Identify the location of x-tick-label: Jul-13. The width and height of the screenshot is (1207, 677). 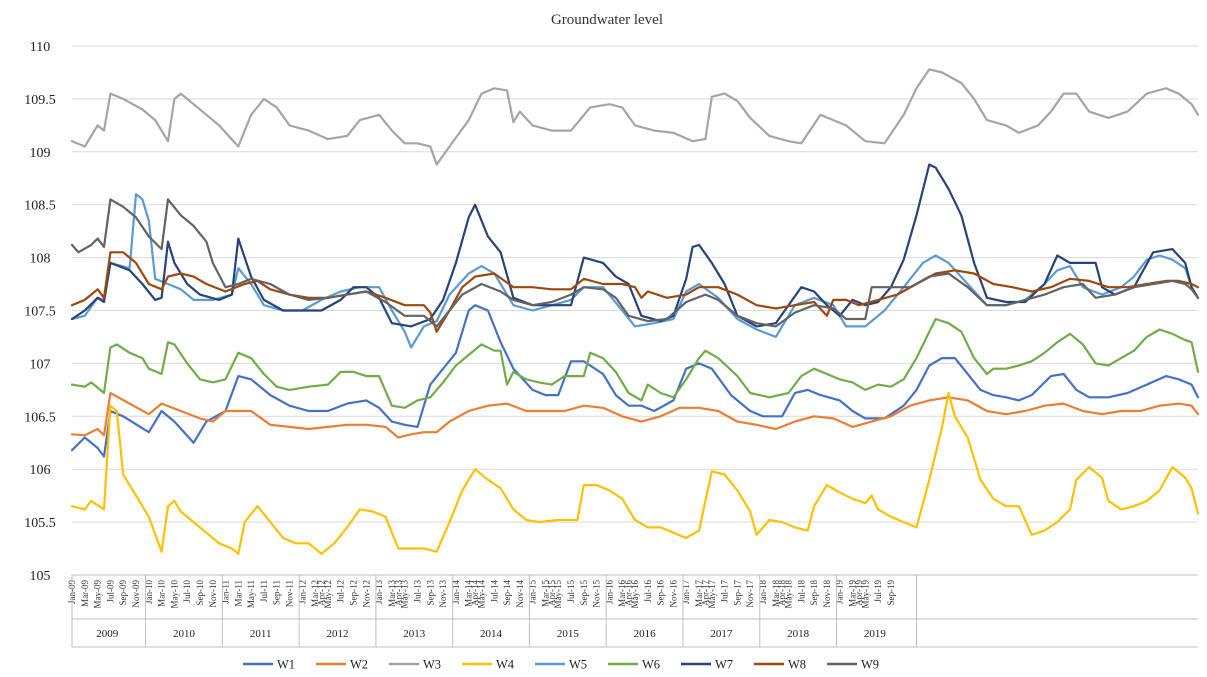
(417, 591).